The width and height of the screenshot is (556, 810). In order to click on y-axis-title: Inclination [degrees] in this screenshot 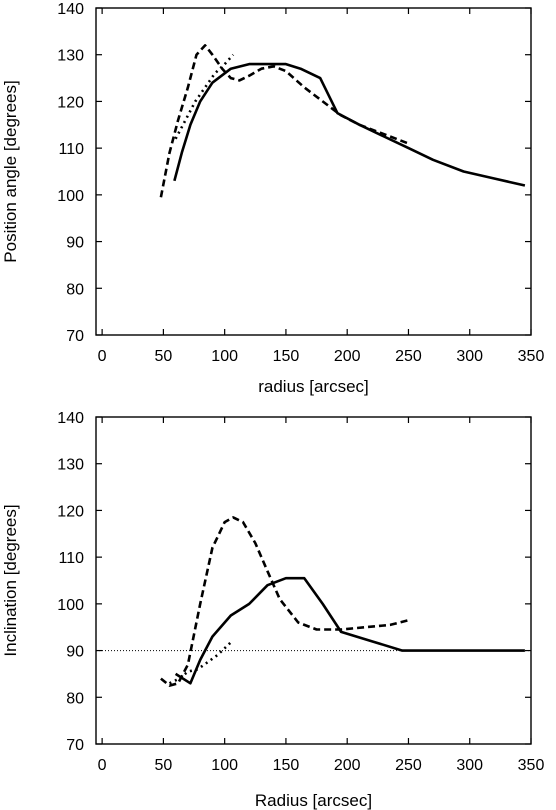, I will do `click(10, 580)`.